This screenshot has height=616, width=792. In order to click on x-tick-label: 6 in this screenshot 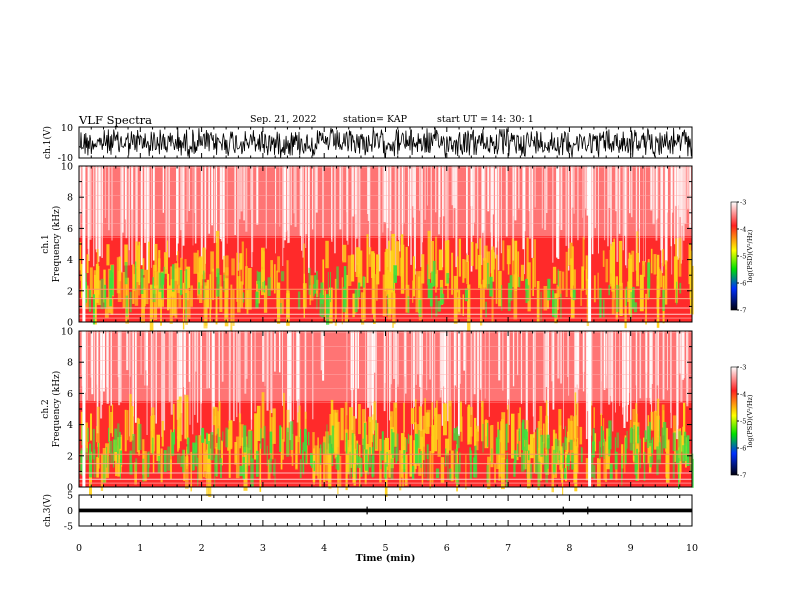, I will do `click(447, 548)`.